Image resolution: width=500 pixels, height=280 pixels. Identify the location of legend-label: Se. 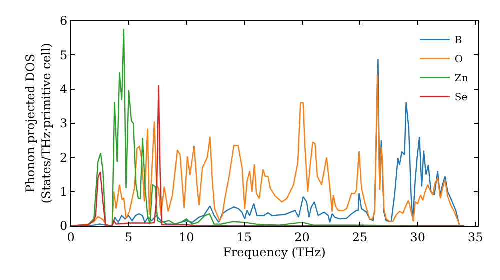
(461, 98).